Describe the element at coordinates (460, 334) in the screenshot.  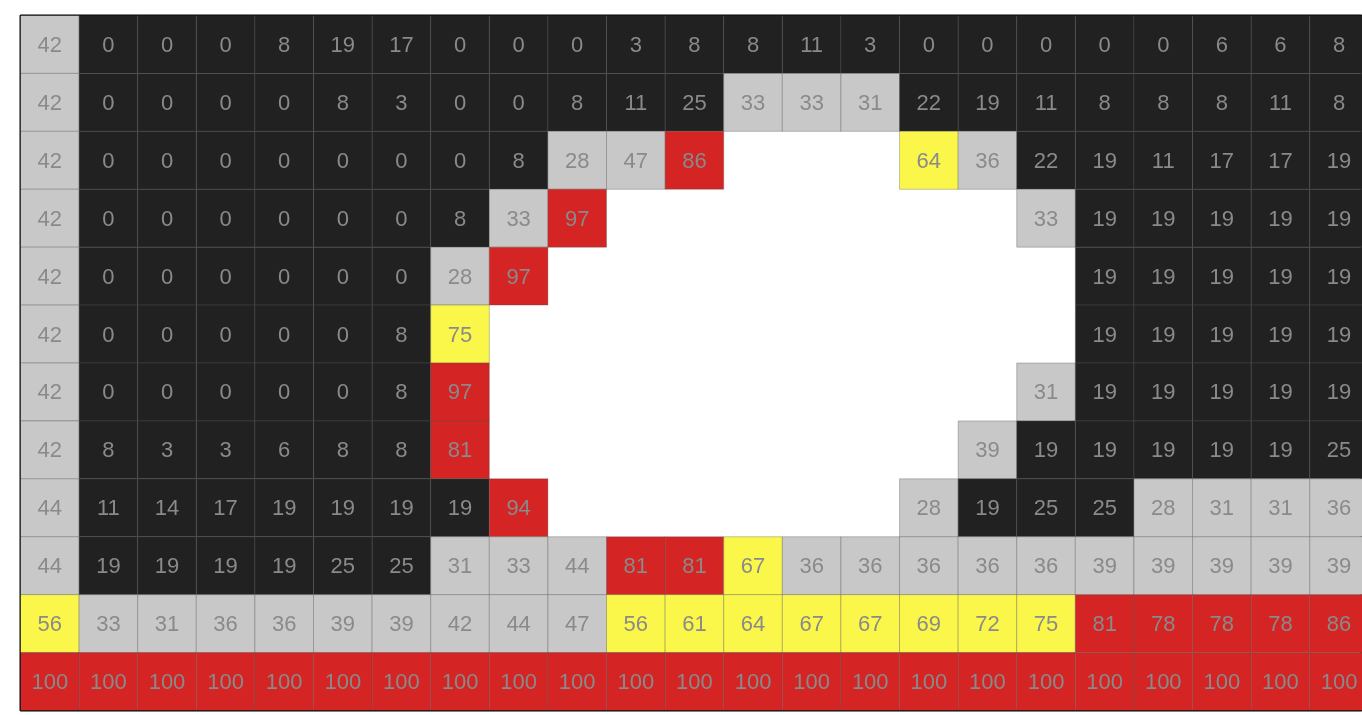
I see `data-label: 75` at that location.